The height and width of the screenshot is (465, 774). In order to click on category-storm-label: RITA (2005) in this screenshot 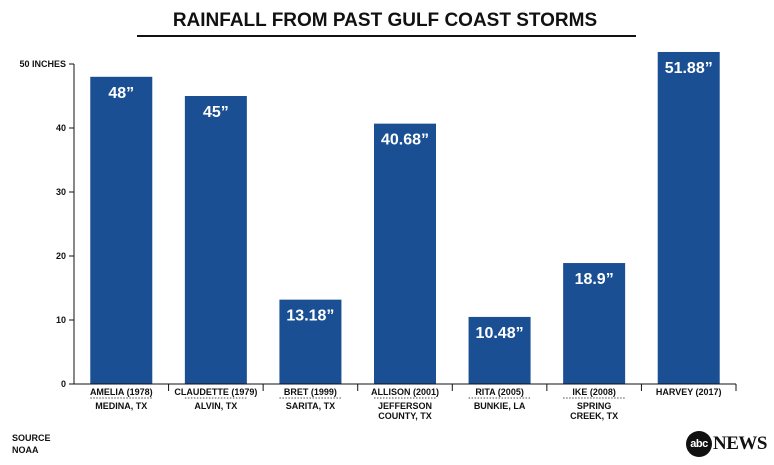, I will do `click(499, 392)`.